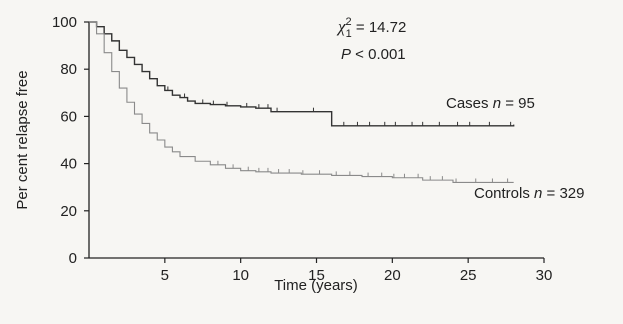 The image size is (623, 324). Describe the element at coordinates (518, 103) in the screenshot. I see `cases-n-value: = 95` at that location.